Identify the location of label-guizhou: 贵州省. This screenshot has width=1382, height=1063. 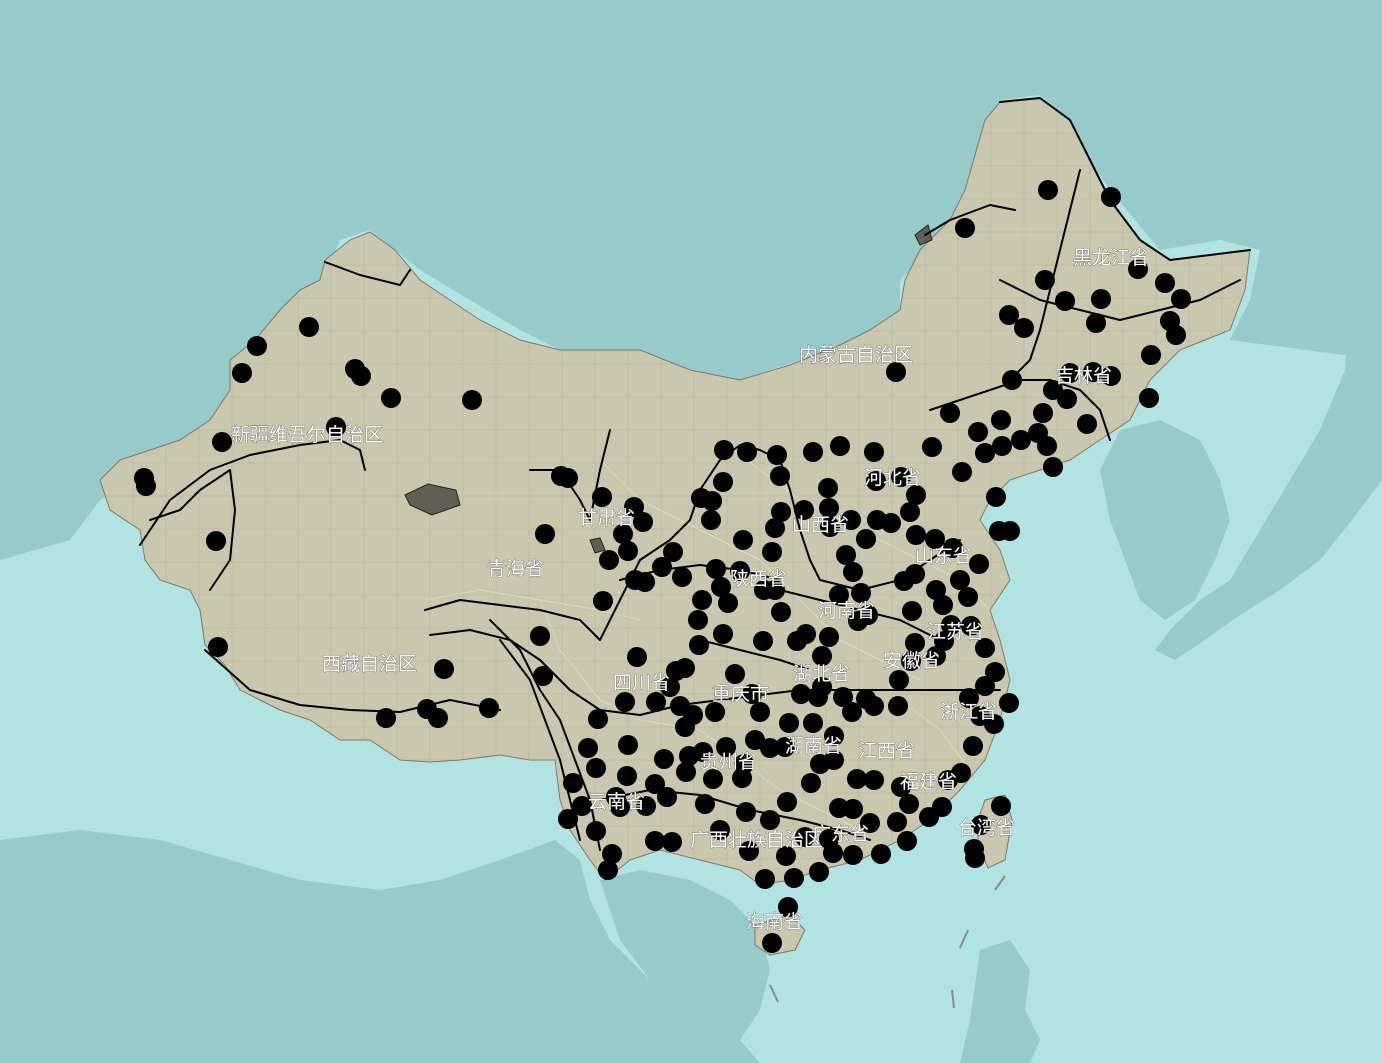
(728, 762).